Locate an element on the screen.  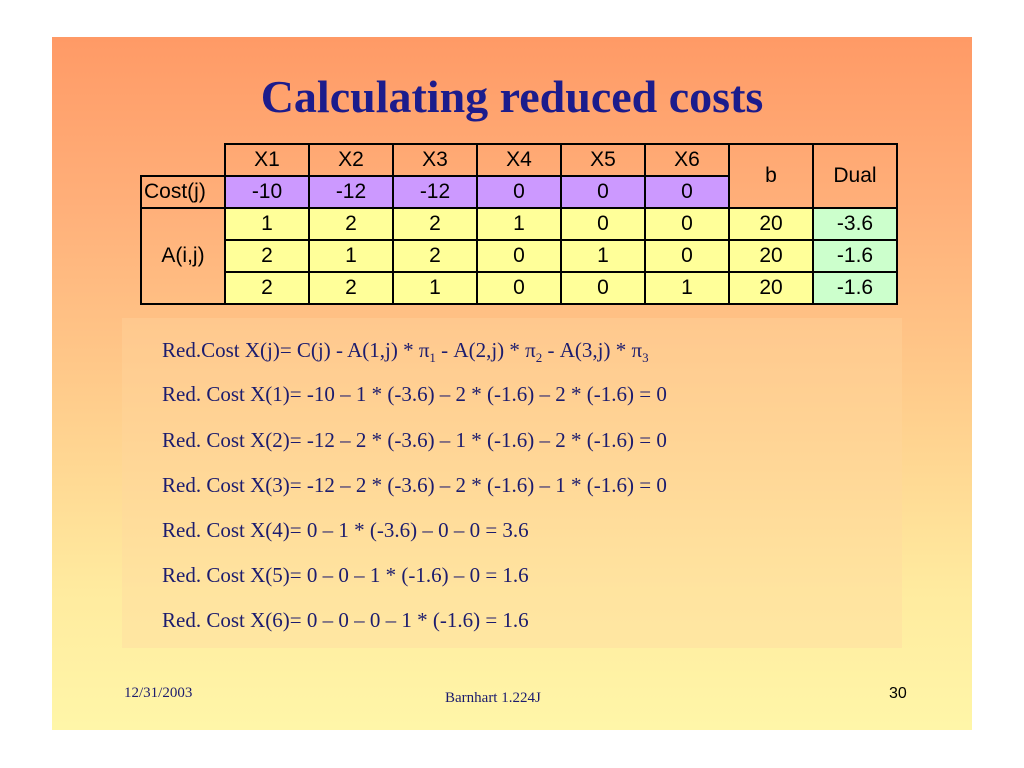
header-dual: Dual is located at coordinates (855, 176).